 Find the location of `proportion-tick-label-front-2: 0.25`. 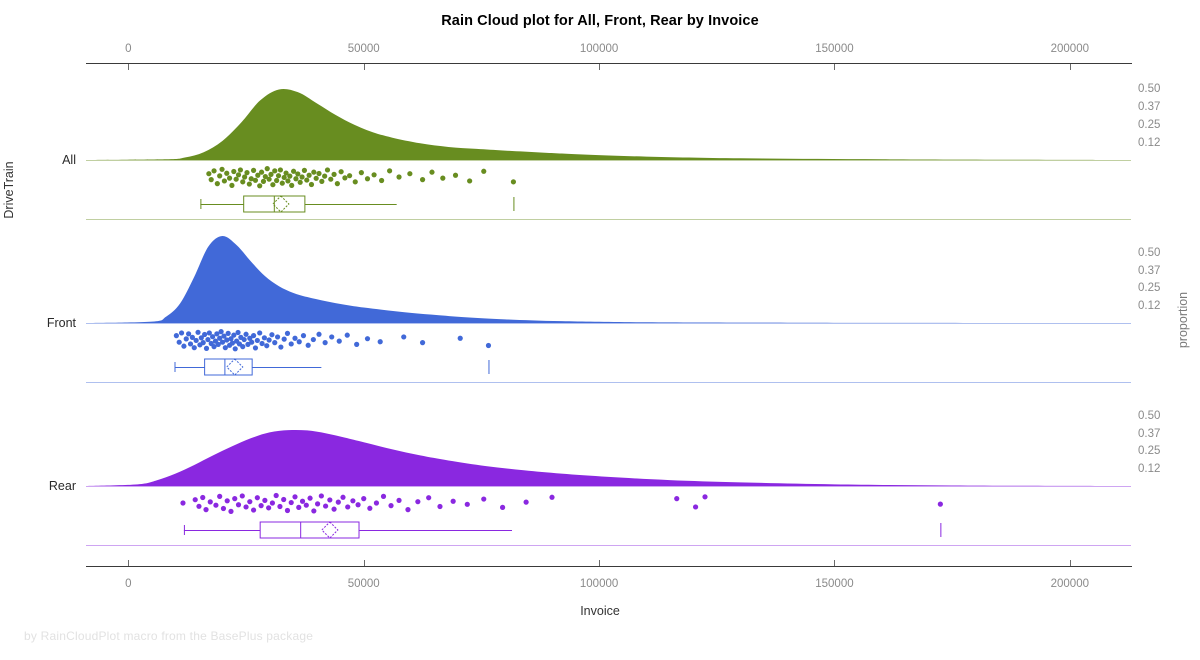

proportion-tick-label-front-2: 0.25 is located at coordinates (1149, 287).